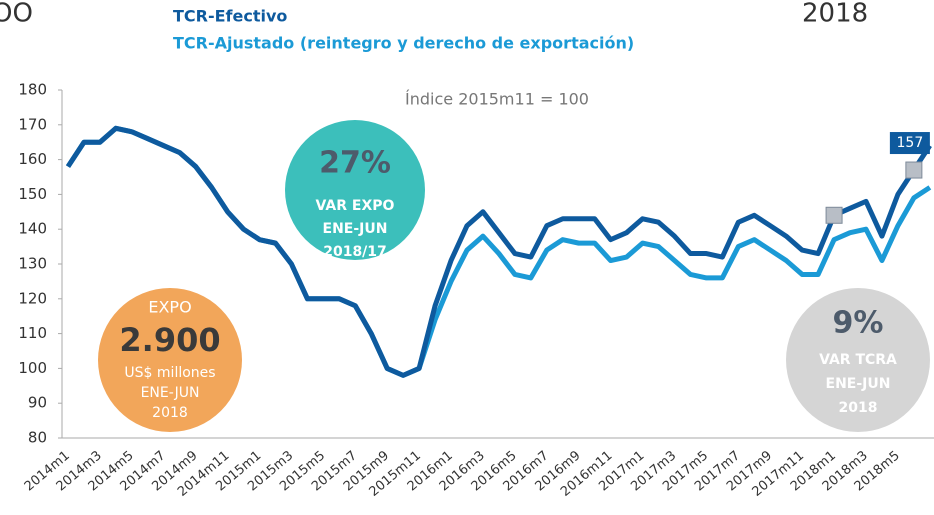  Describe the element at coordinates (32, 90) in the screenshot. I see `y-tick-label: 180` at that location.